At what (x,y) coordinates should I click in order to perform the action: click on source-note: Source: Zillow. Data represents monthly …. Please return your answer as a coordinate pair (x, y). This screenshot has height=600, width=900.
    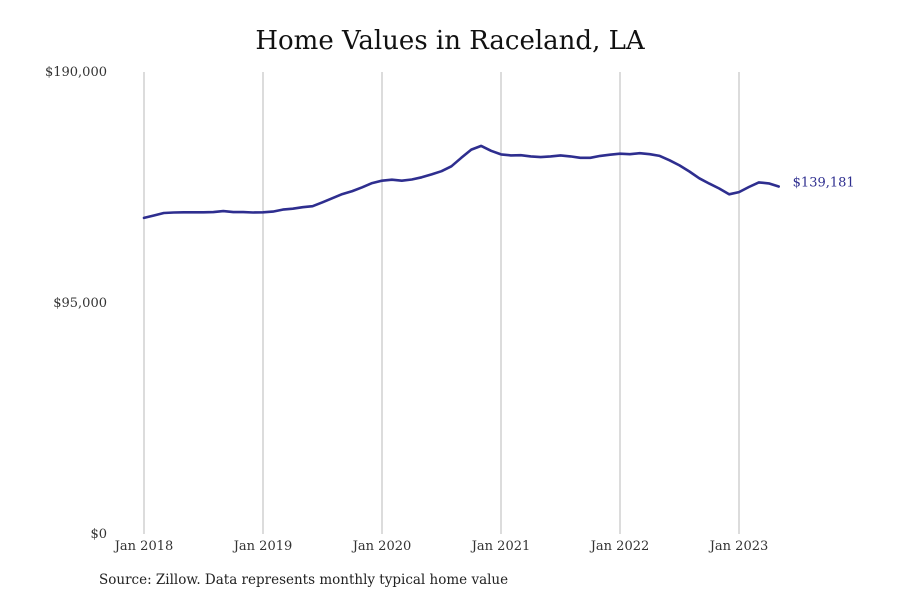
    Looking at the image, I should click on (304, 580).